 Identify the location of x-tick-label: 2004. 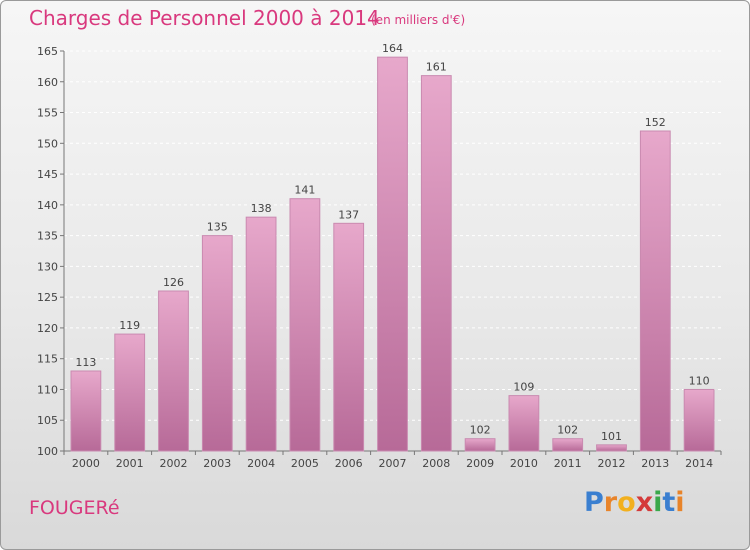
(261, 463).